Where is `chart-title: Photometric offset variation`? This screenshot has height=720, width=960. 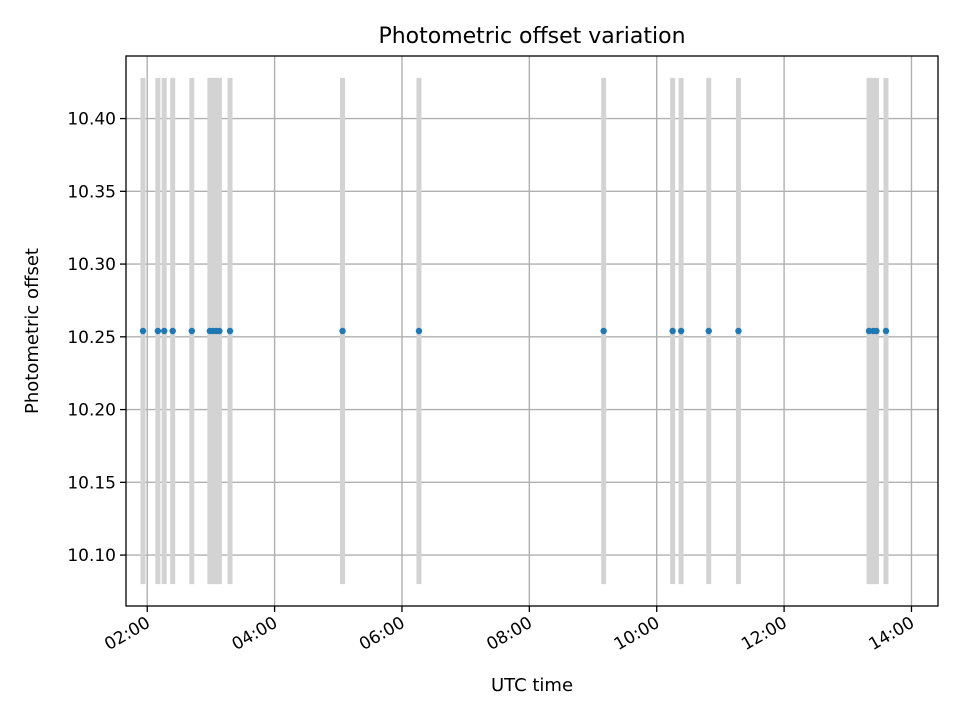 chart-title: Photometric offset variation is located at coordinates (531, 36).